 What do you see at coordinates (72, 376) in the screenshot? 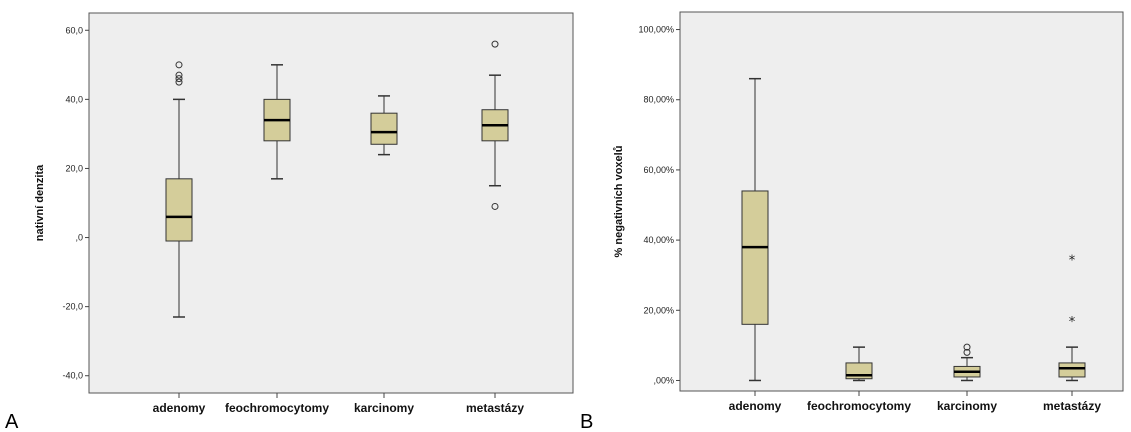
I see `y-tick-label: -40,0` at bounding box center [72, 376].